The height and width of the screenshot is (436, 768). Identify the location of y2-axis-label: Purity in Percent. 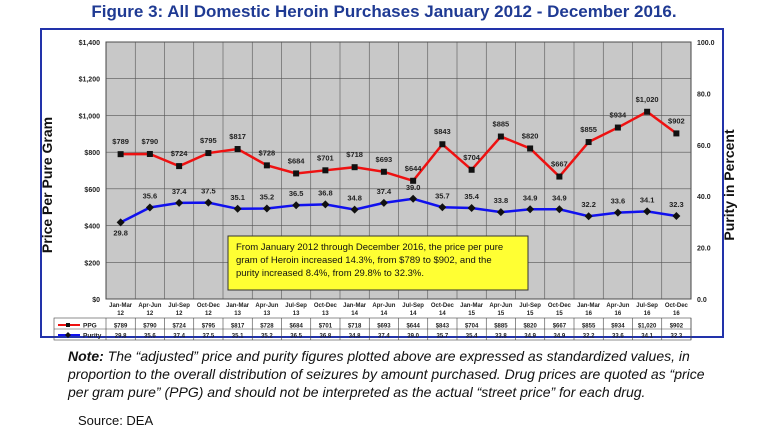
(729, 185).